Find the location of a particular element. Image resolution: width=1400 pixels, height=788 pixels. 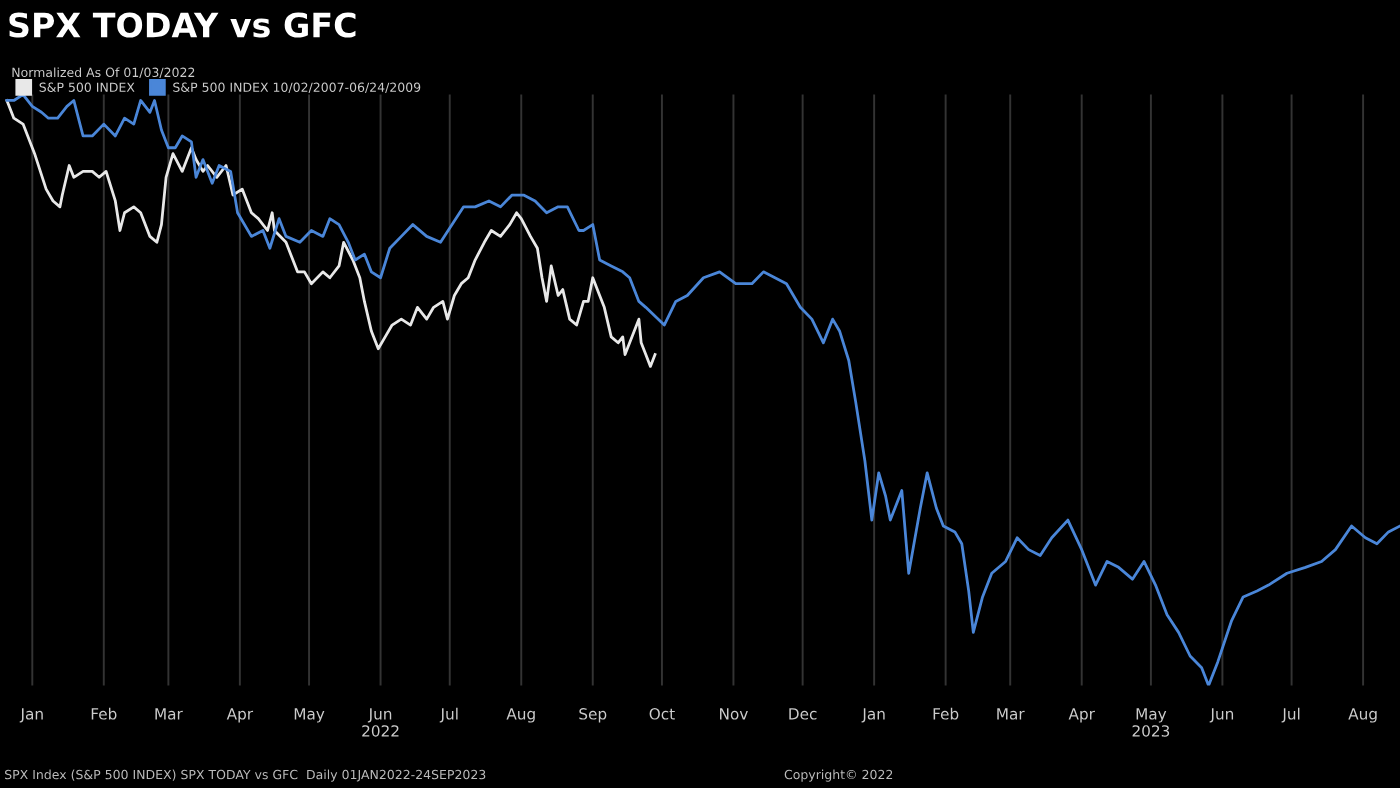

chart-title: SPX TODAY vs GFC is located at coordinates (182, 25).